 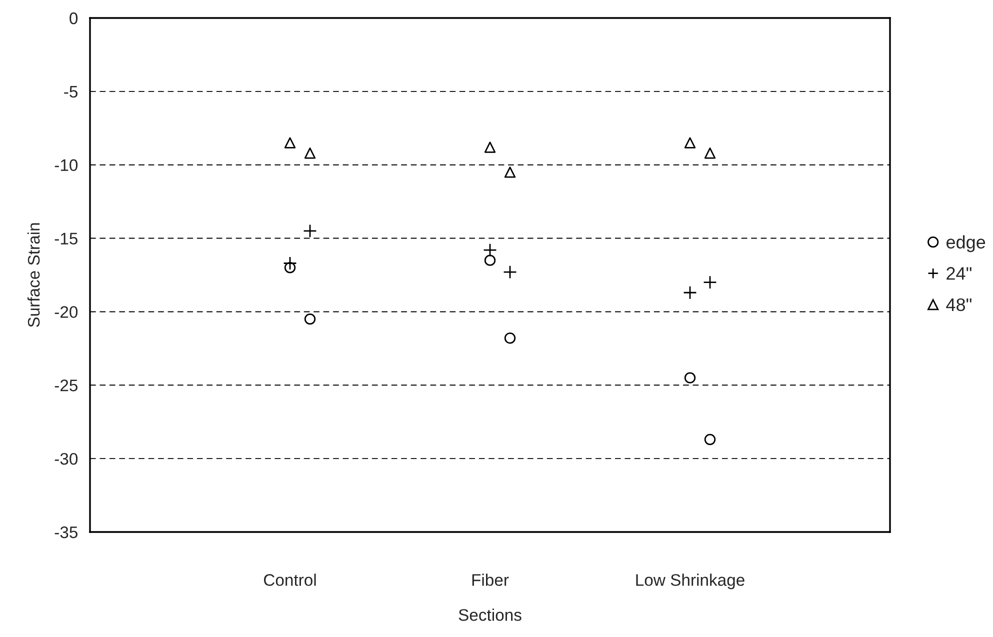 What do you see at coordinates (66, 312) in the screenshot?
I see `y-tick-label: -20` at bounding box center [66, 312].